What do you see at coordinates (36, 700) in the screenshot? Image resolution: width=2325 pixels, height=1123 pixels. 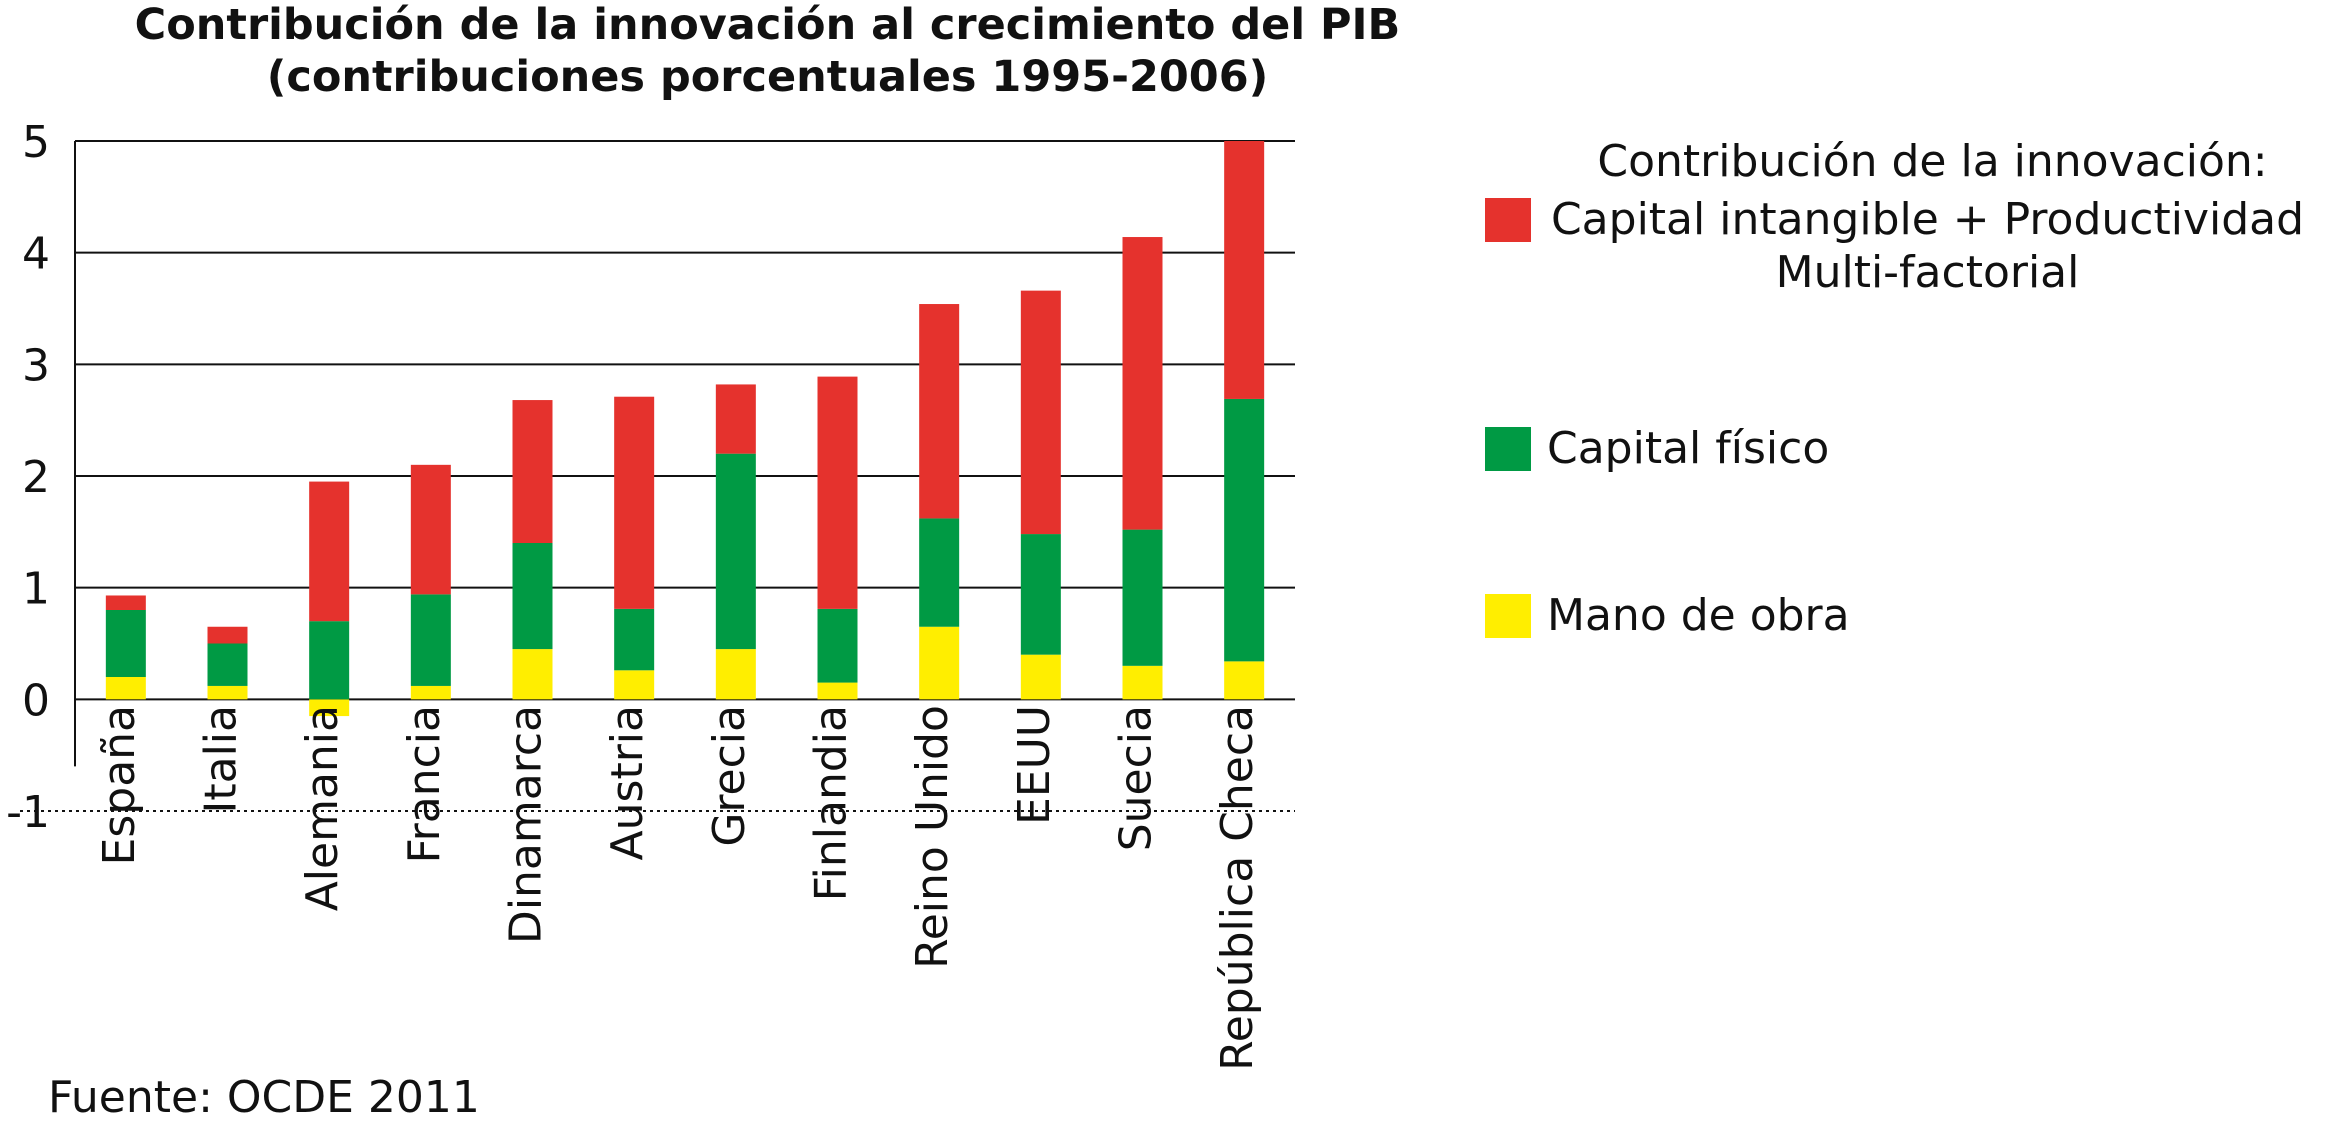 I see `y-tick-label: 0` at bounding box center [36, 700].